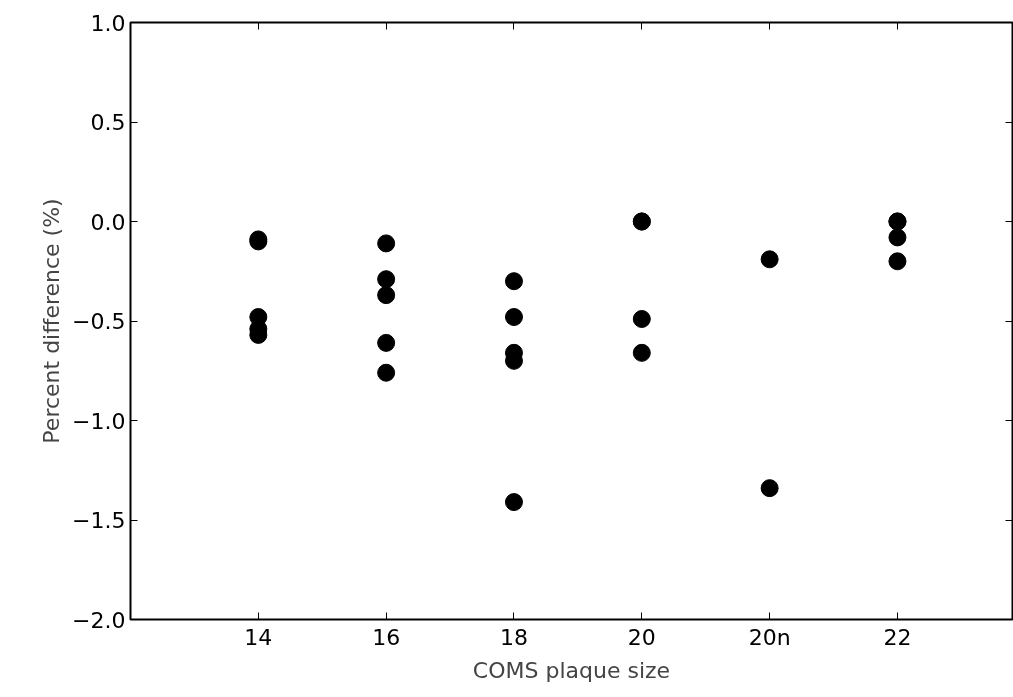 This screenshot has height=697, width=1013. What do you see at coordinates (99, 421) in the screenshot?
I see `y-tick-label: −1.0` at bounding box center [99, 421].